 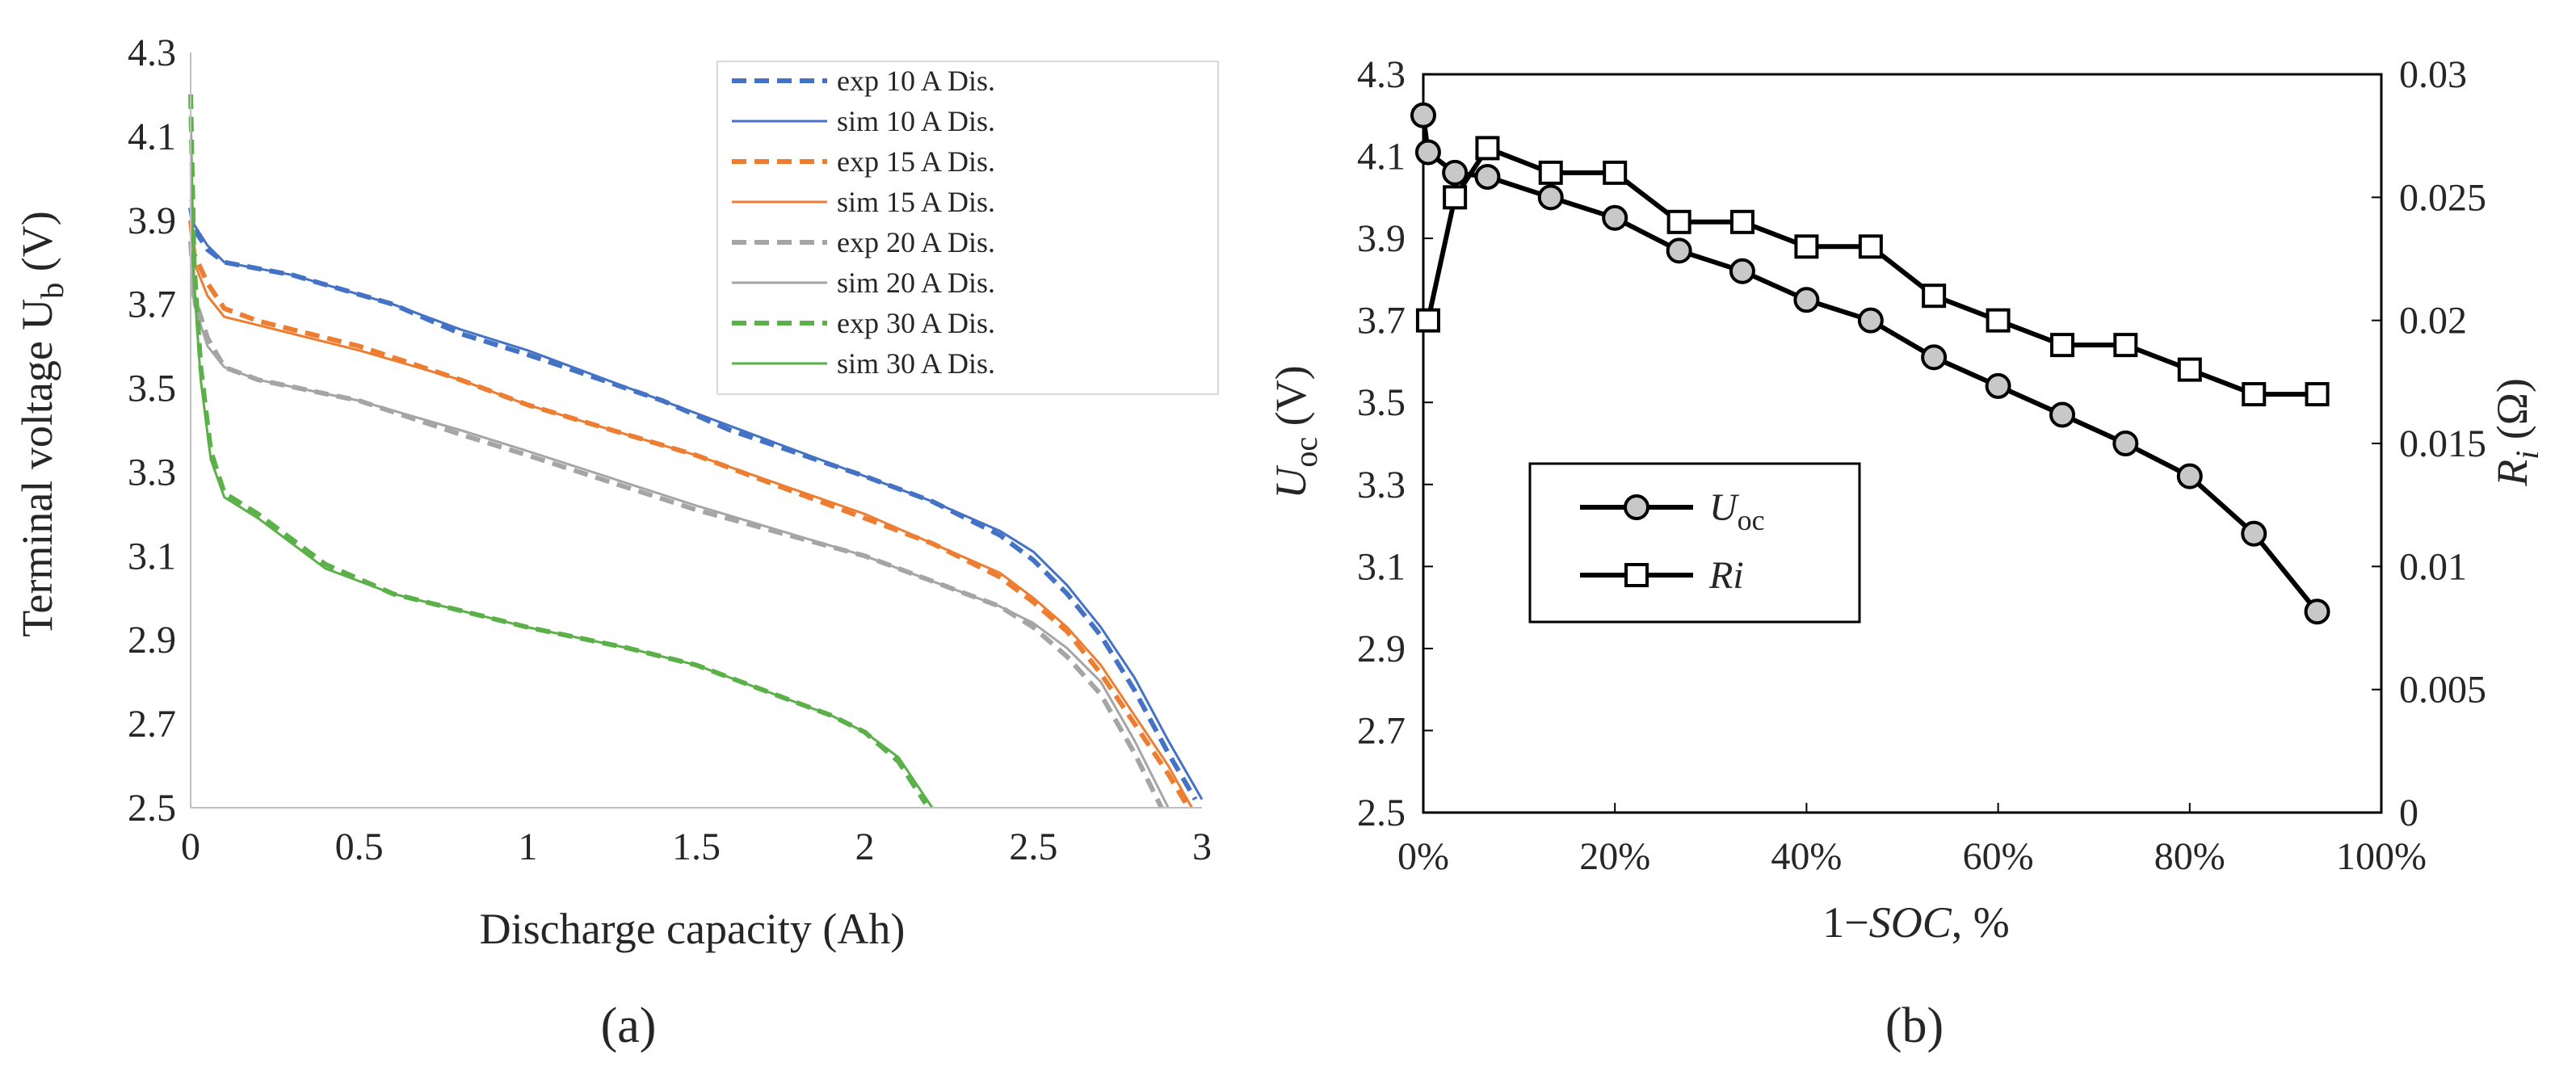 What do you see at coordinates (1202, 846) in the screenshot?
I see `chart-a-x-tick-label: 3` at bounding box center [1202, 846].